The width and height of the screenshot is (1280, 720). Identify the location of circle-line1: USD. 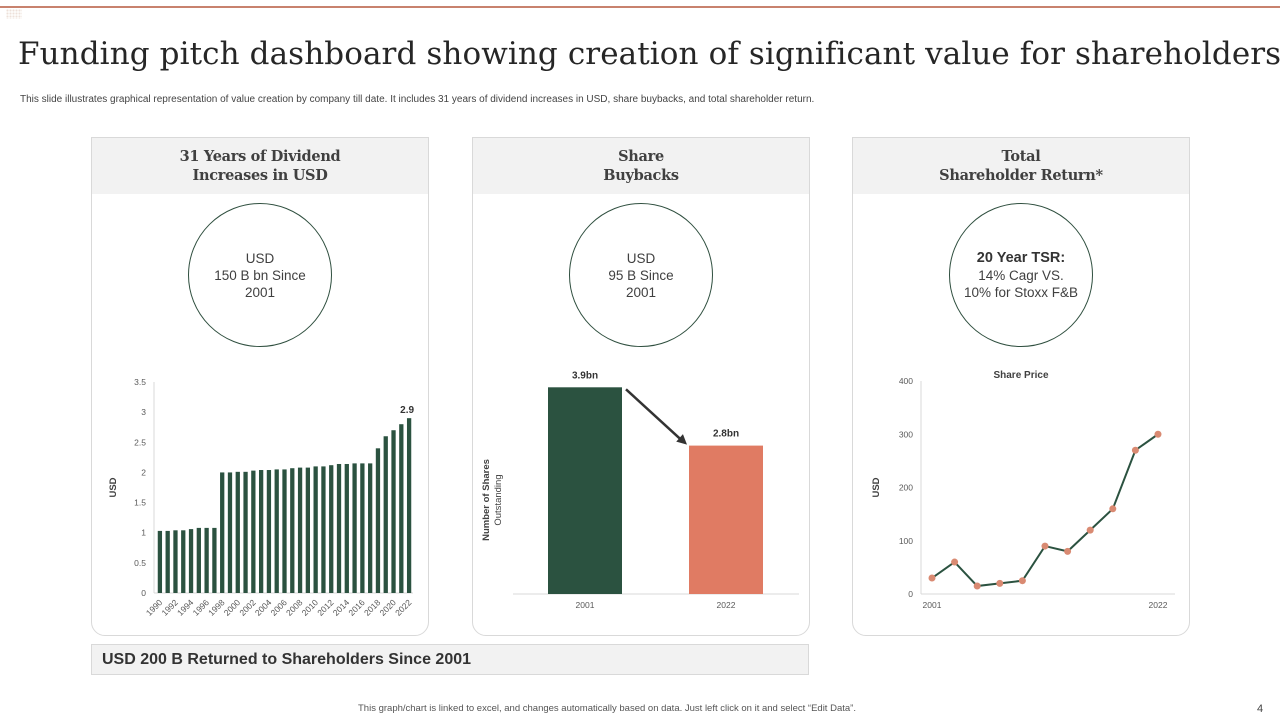
(641, 258).